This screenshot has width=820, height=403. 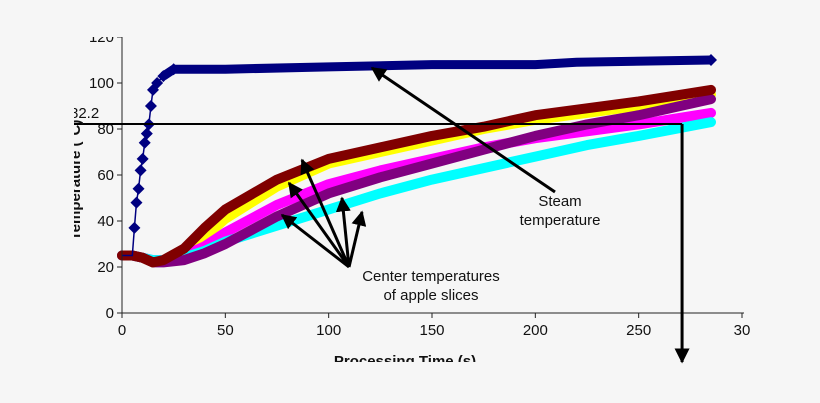 What do you see at coordinates (431, 330) in the screenshot?
I see `x-tick-label: 150` at bounding box center [431, 330].